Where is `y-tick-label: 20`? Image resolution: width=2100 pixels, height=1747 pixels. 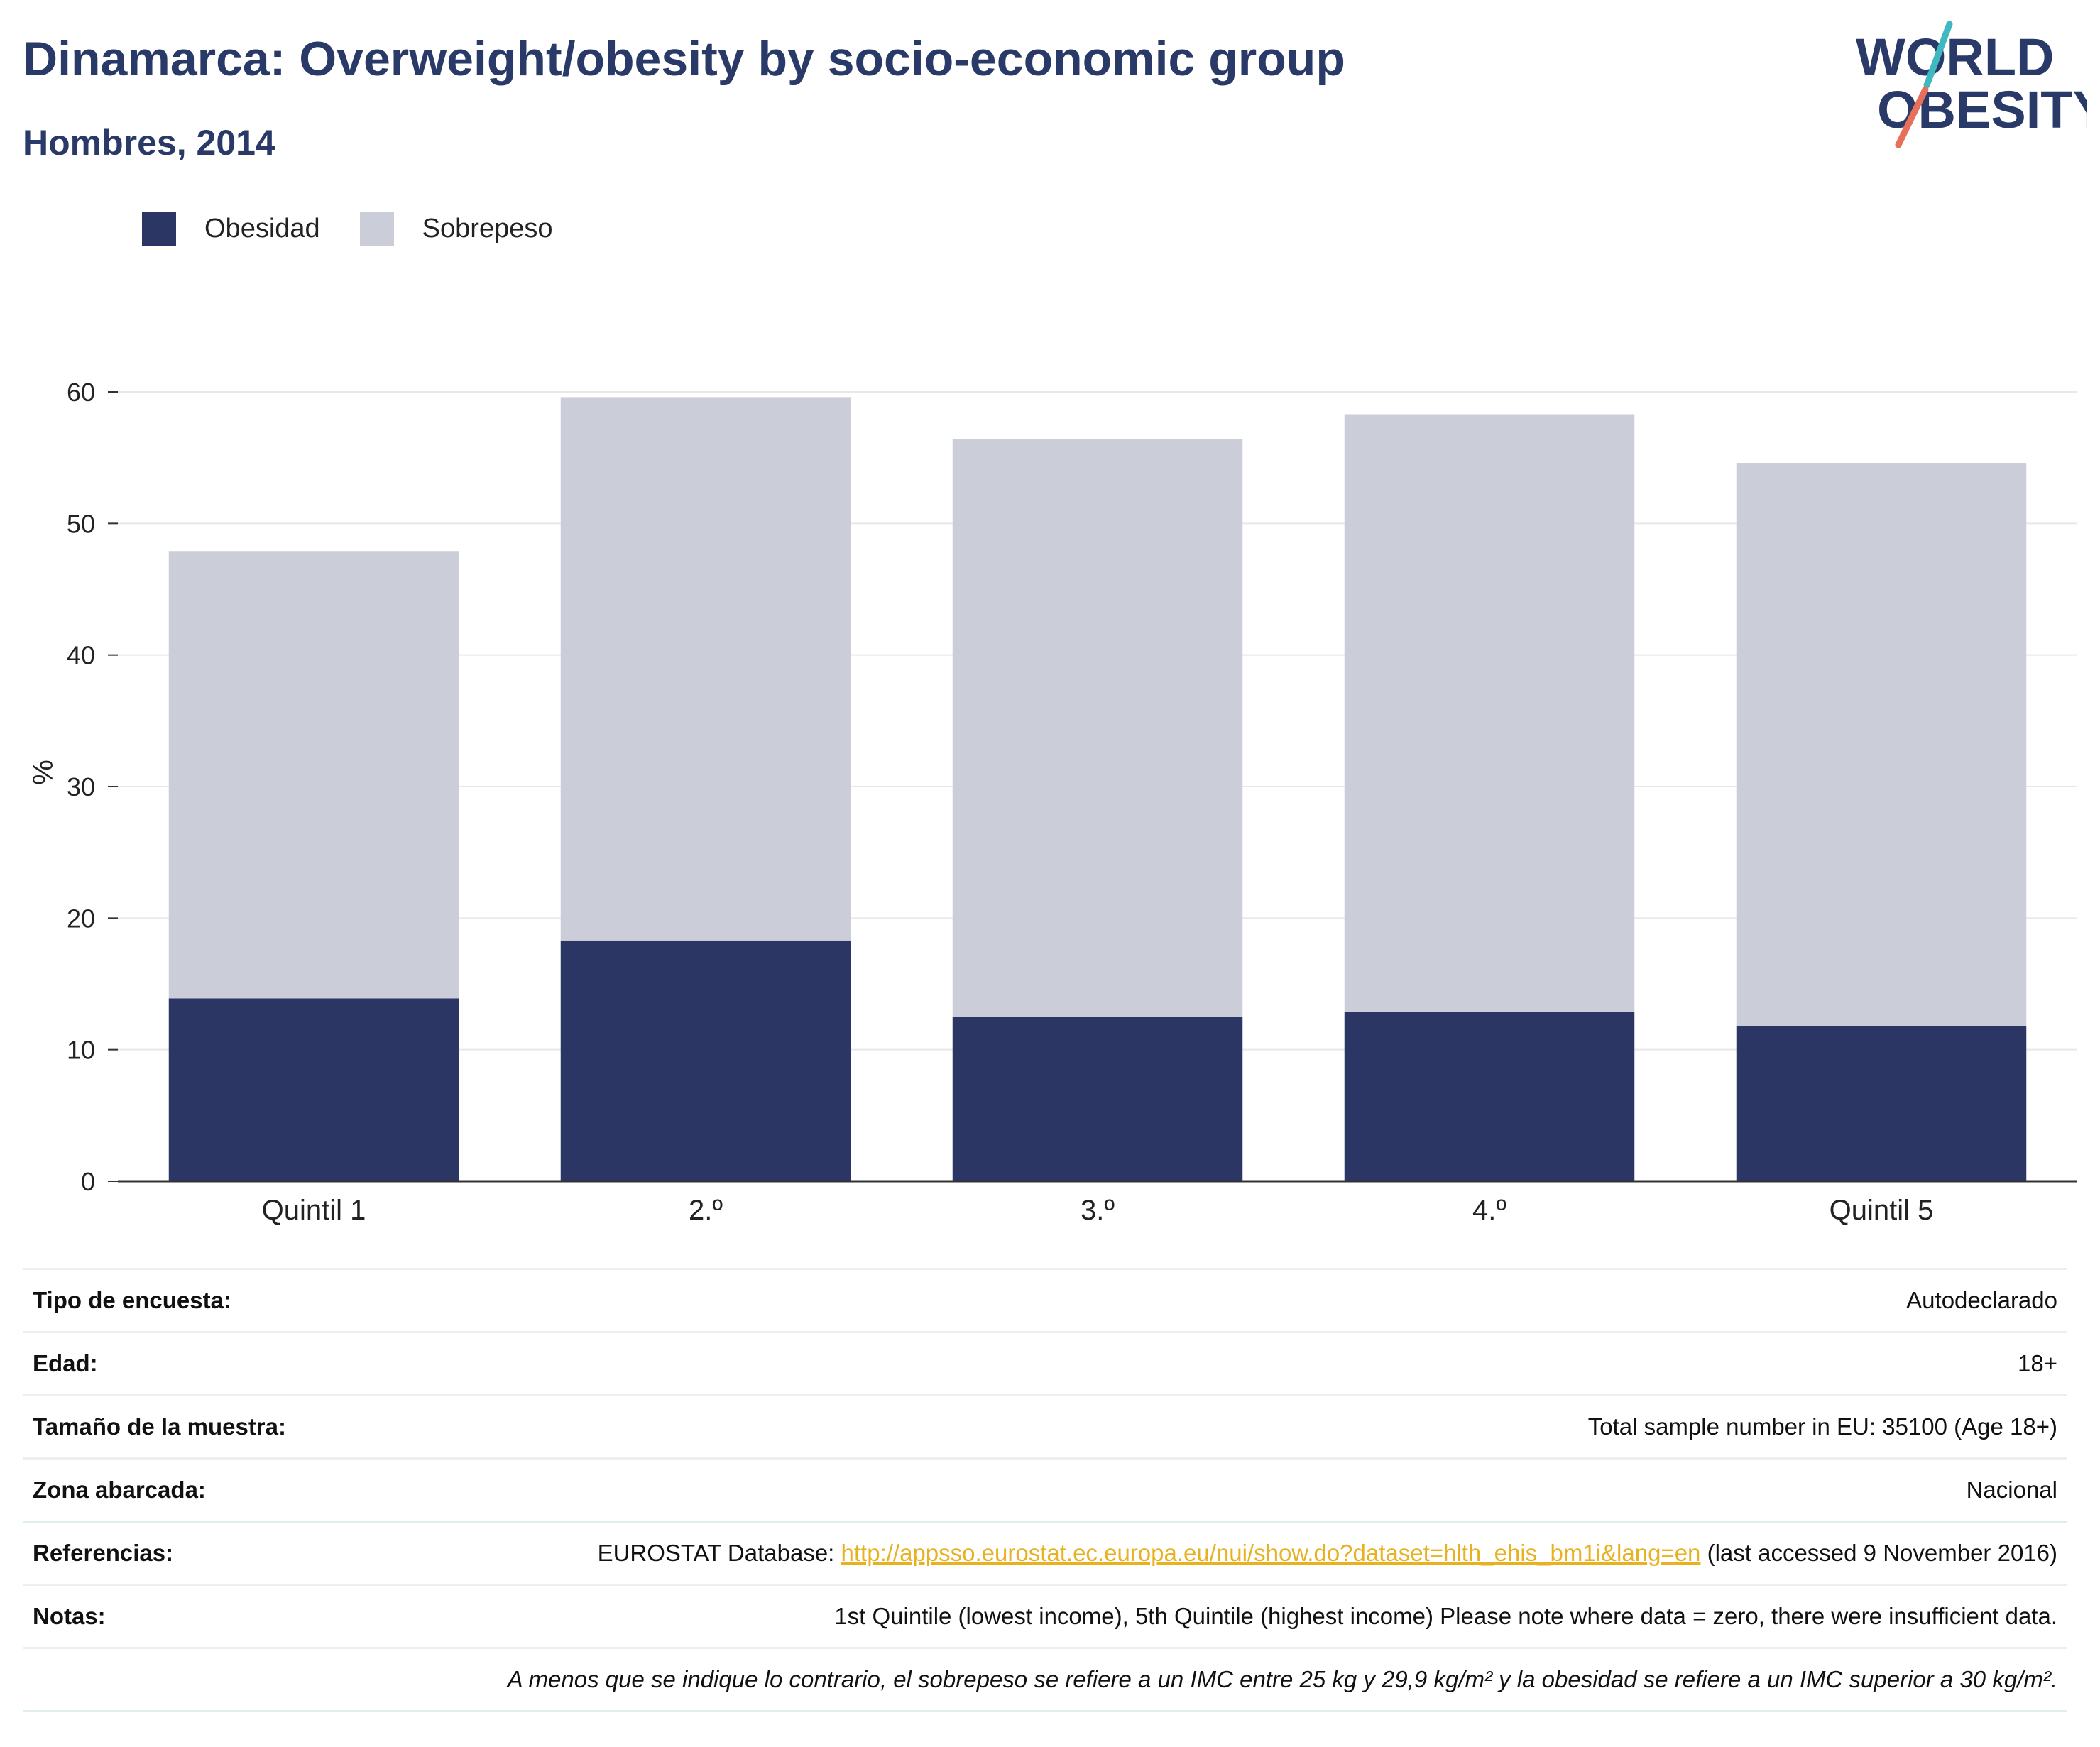 y-tick-label: 20 is located at coordinates (81, 918).